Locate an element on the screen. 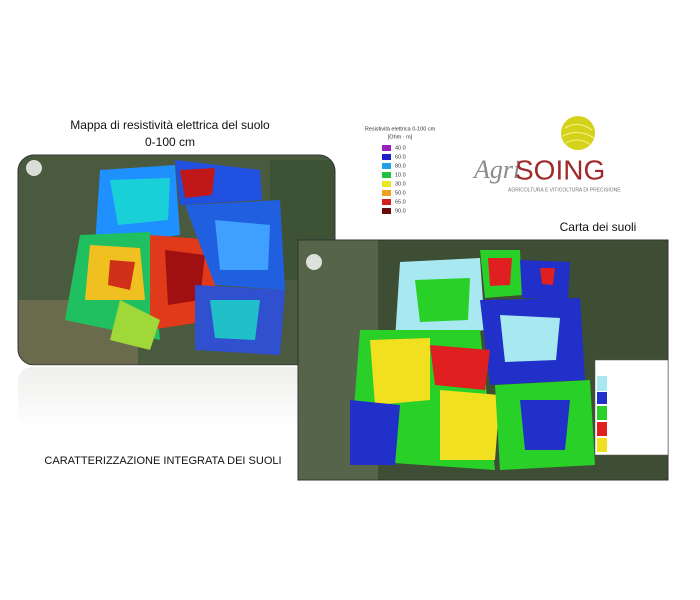 The image size is (700, 600). legend-title: Resistività elettrica 0-100 cm is located at coordinates (400, 129).